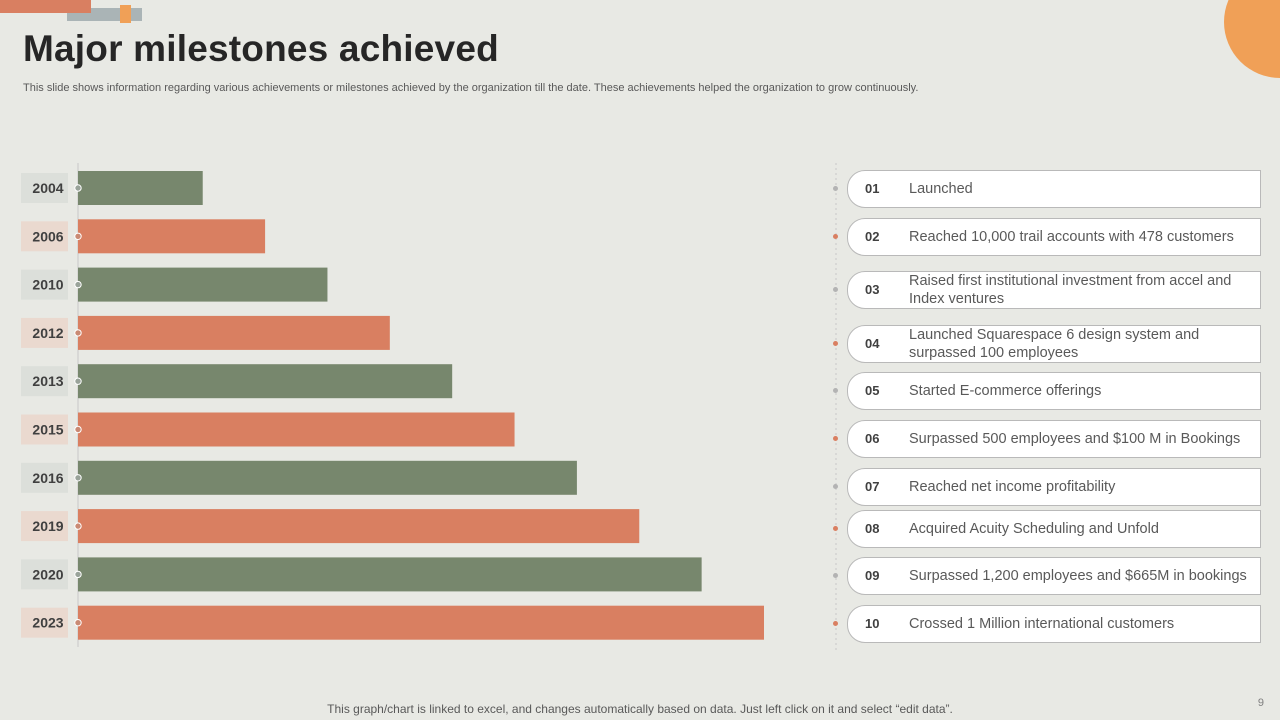 Image resolution: width=1280 pixels, height=720 pixels. What do you see at coordinates (872, 289) in the screenshot?
I see `milestone-number: 03` at bounding box center [872, 289].